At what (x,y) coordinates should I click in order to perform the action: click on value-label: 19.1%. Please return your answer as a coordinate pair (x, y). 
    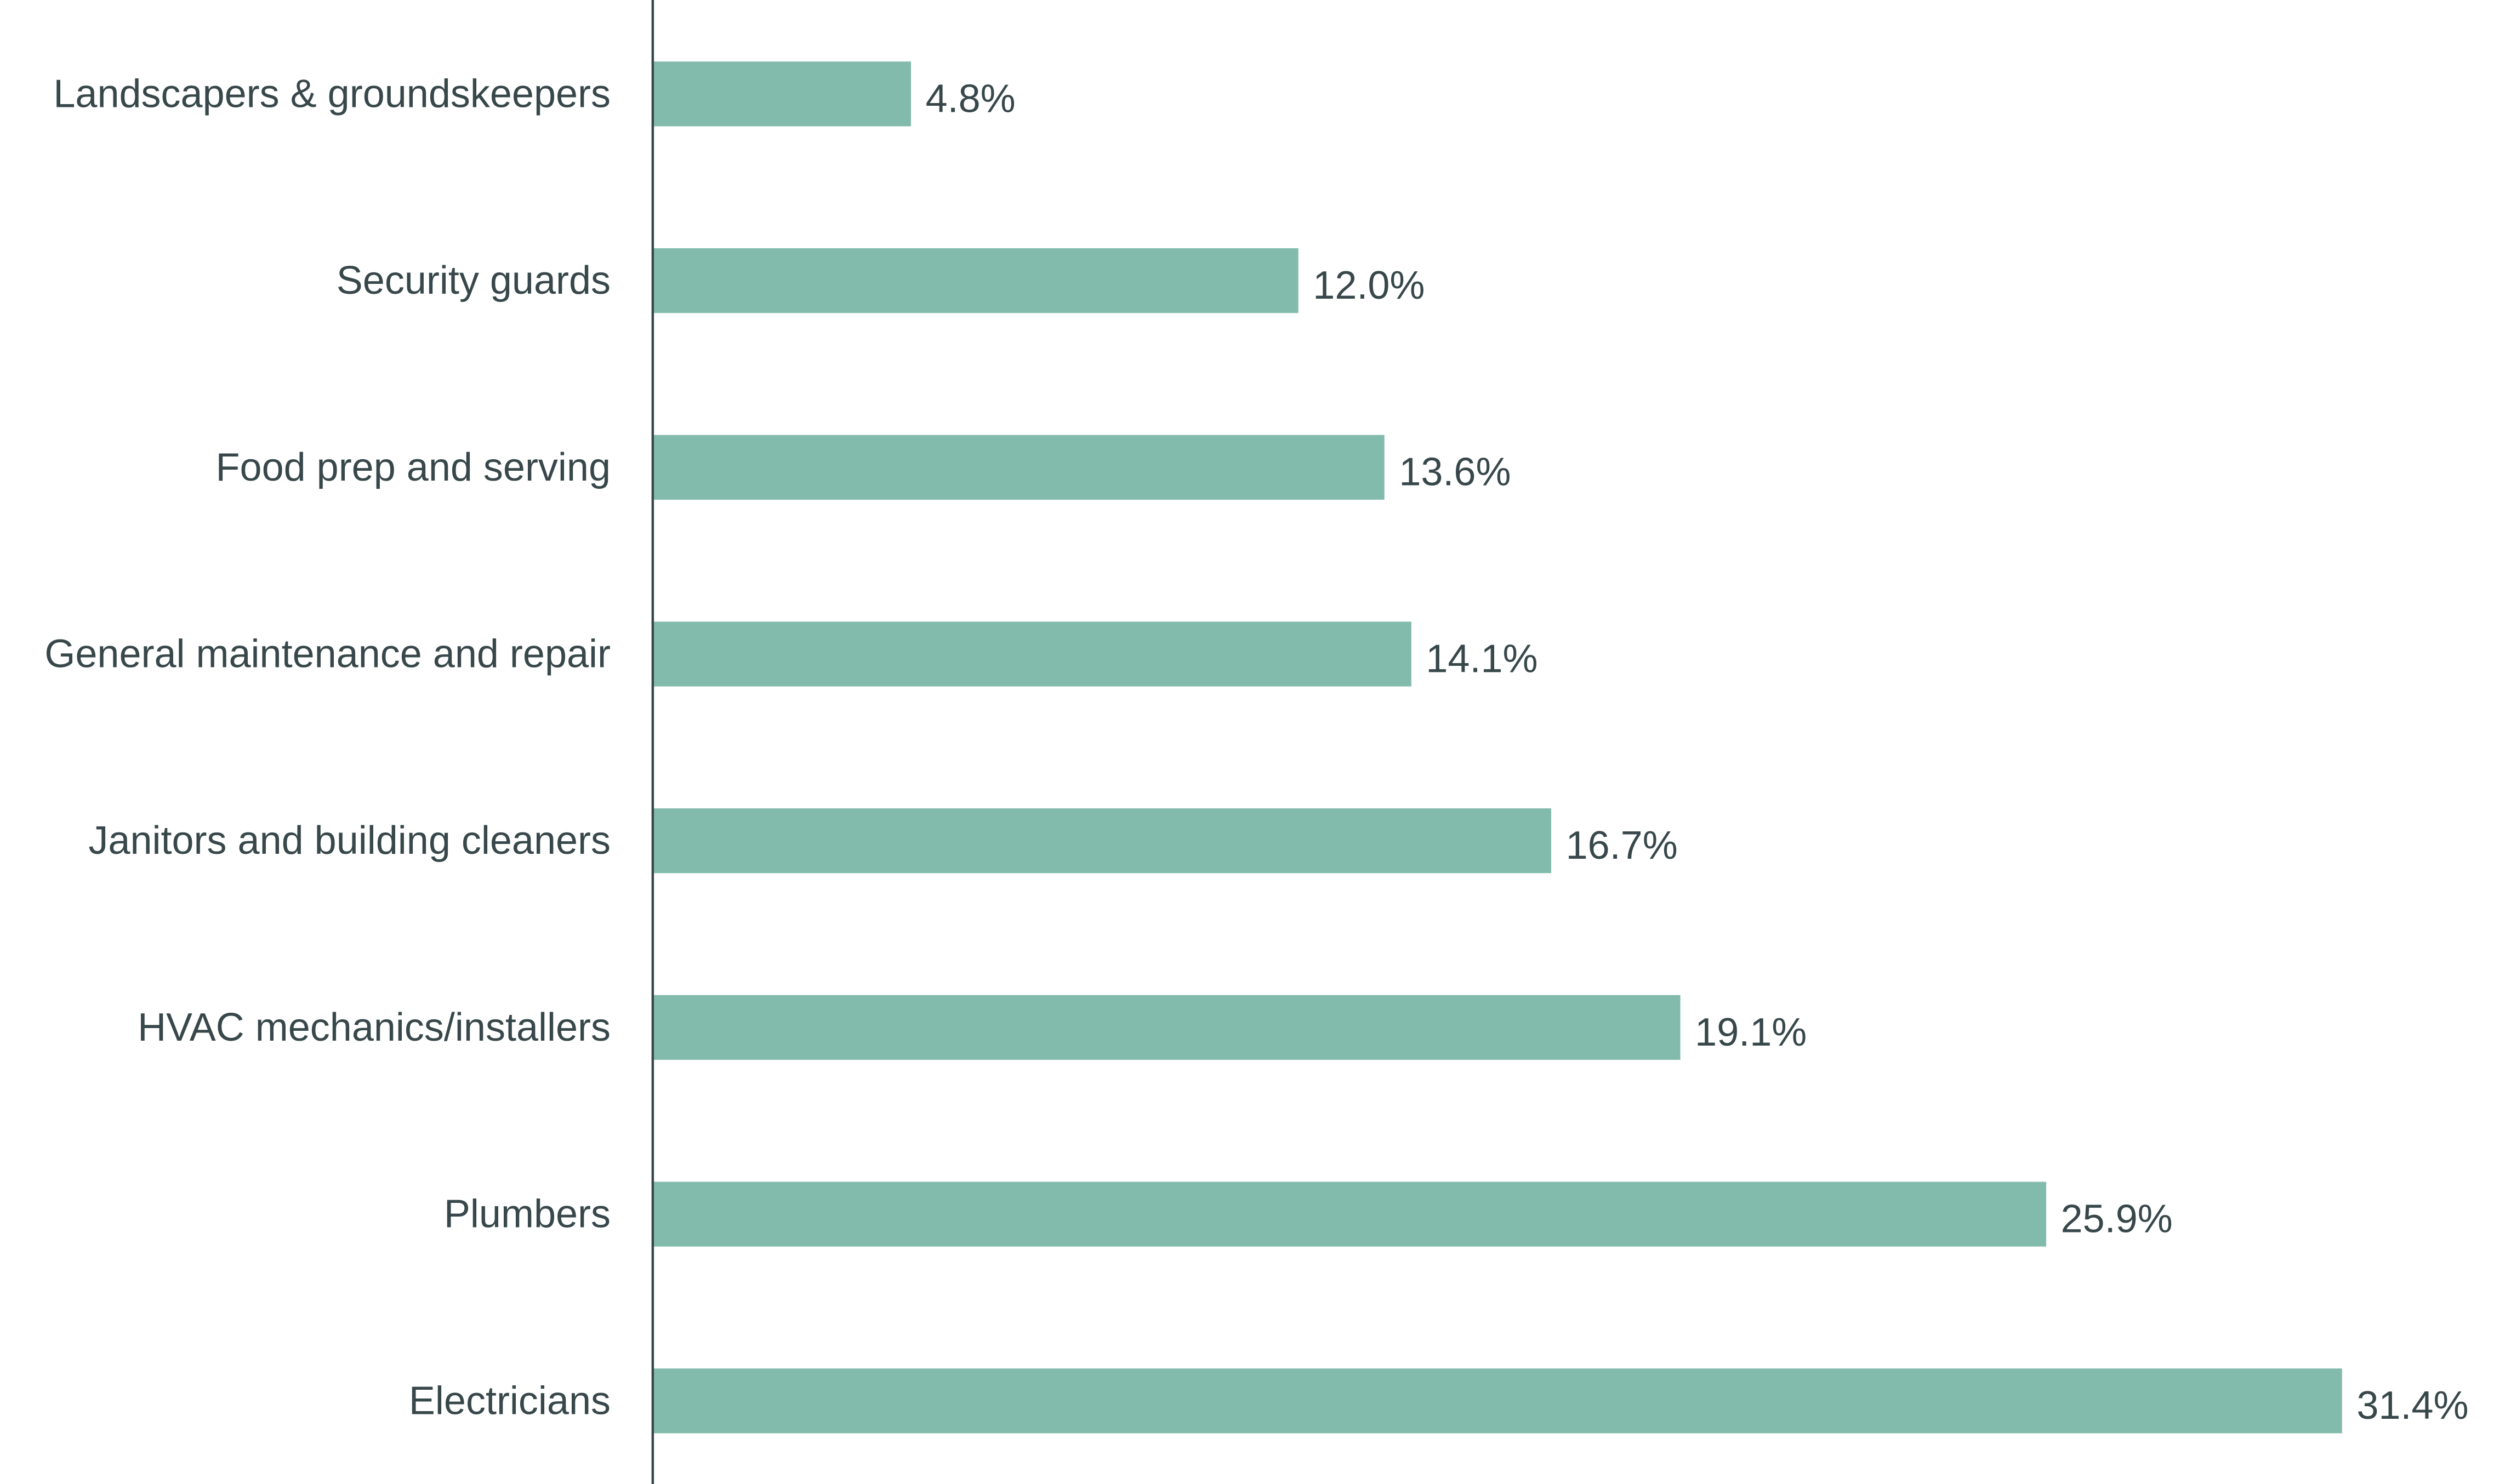
    Looking at the image, I should click on (1751, 1032).